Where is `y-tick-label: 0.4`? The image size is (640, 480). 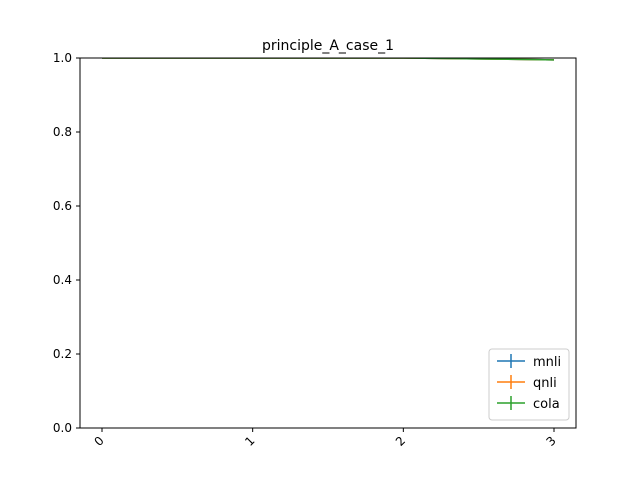
y-tick-label: 0.4 is located at coordinates (62, 280).